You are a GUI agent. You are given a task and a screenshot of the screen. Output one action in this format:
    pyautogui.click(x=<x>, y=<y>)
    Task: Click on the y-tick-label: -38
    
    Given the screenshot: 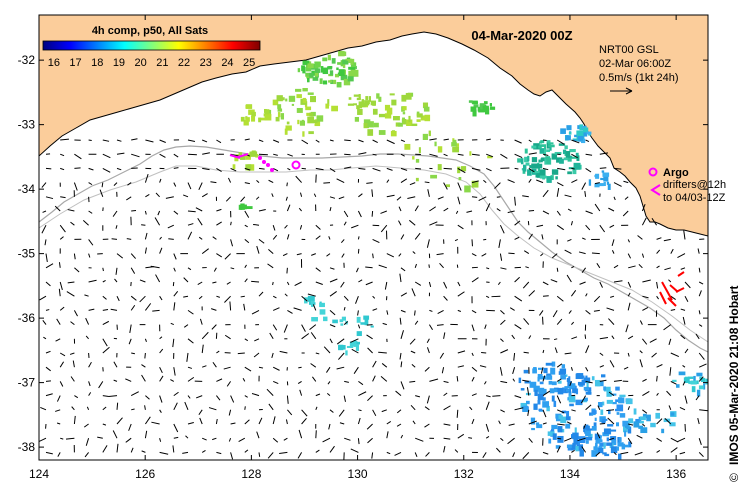 What is the action you would take?
    pyautogui.click(x=27, y=447)
    